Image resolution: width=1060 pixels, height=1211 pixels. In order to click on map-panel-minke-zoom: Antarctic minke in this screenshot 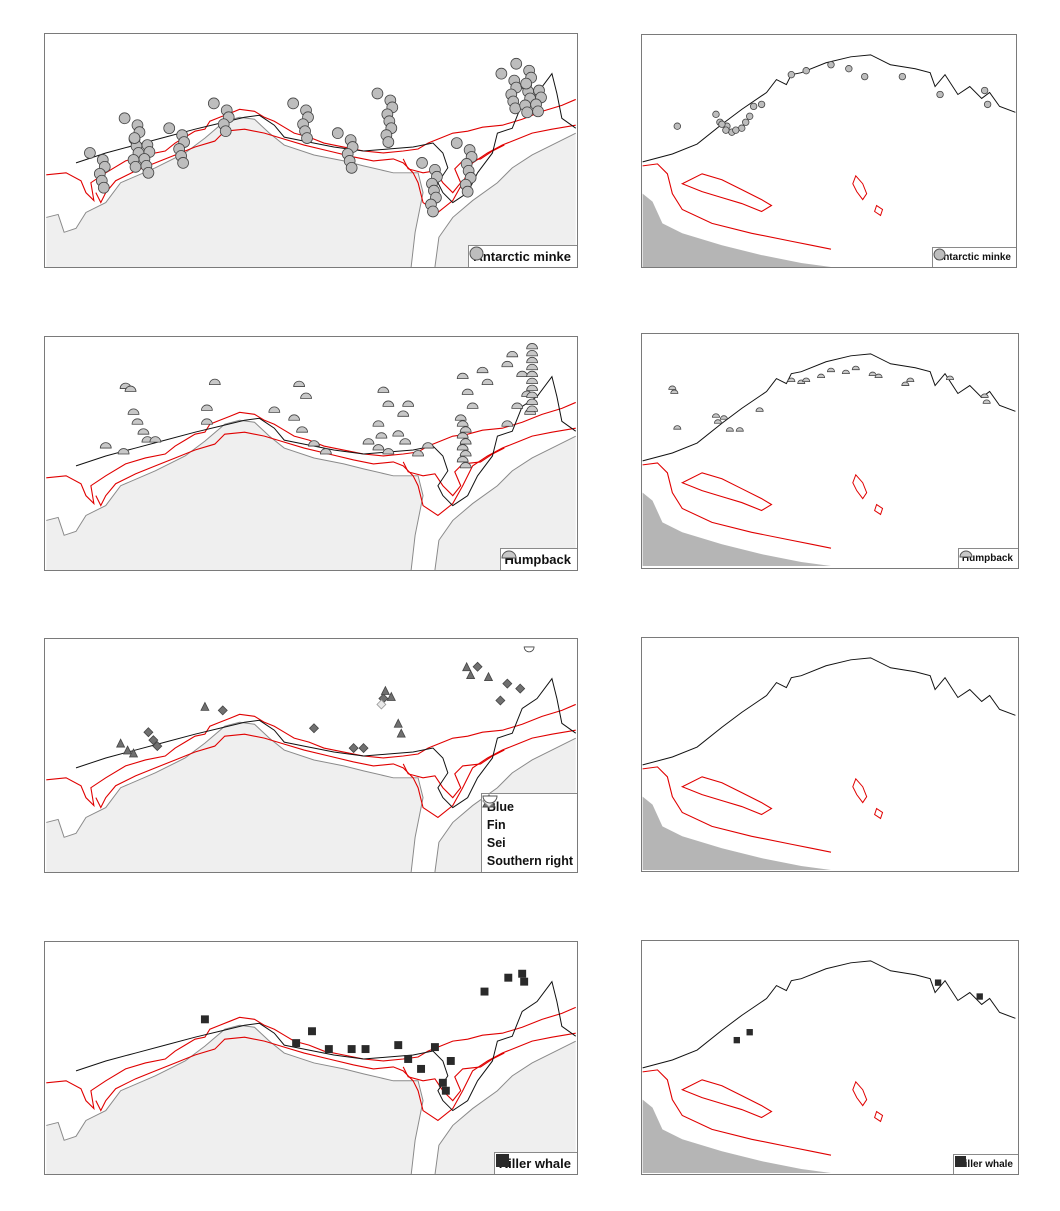, I will do `click(829, 151)`.